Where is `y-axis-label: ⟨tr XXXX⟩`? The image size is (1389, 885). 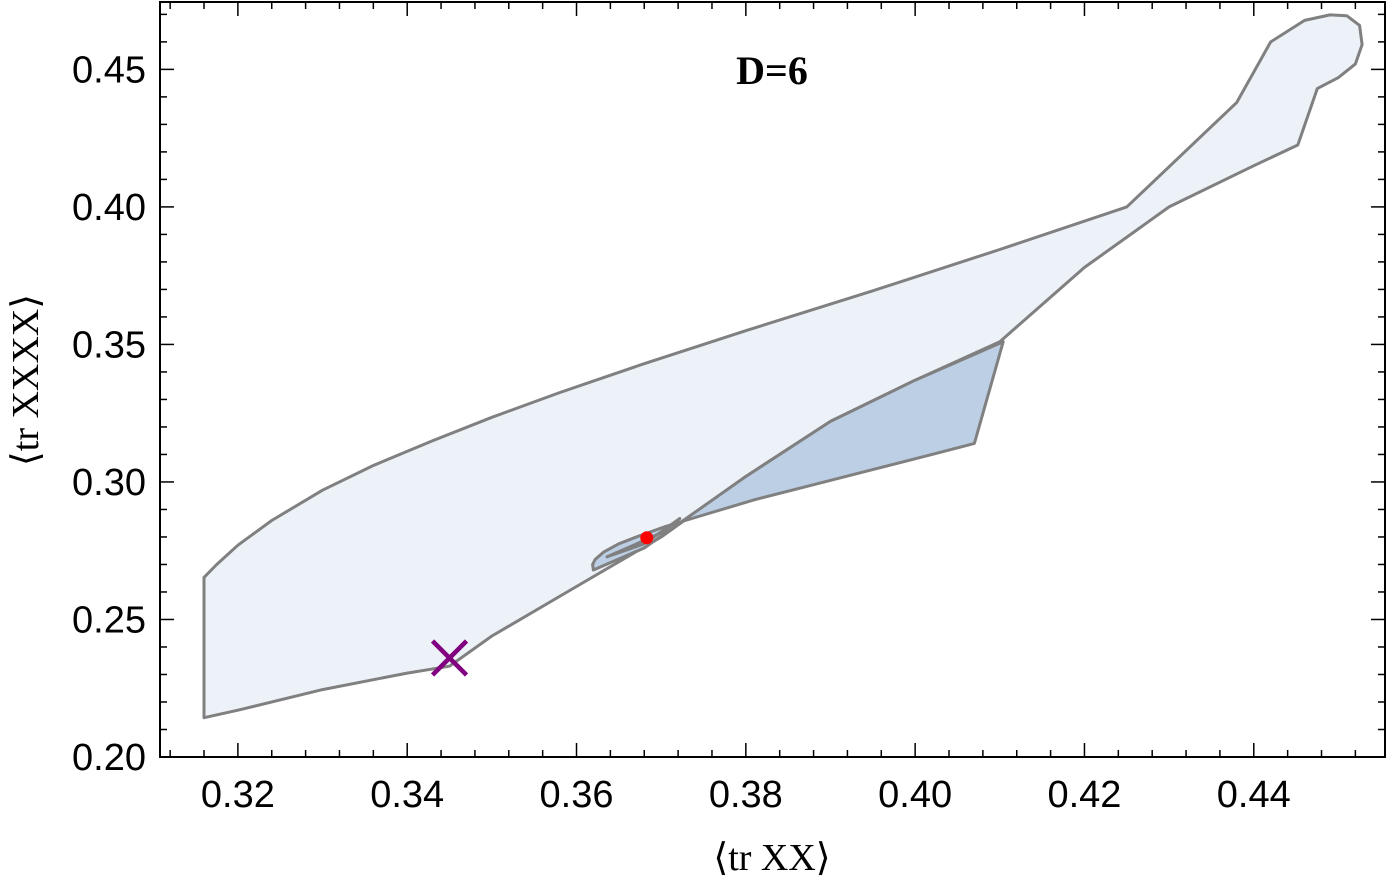 y-axis-label: ⟨tr XXXX⟩ is located at coordinates (26, 380).